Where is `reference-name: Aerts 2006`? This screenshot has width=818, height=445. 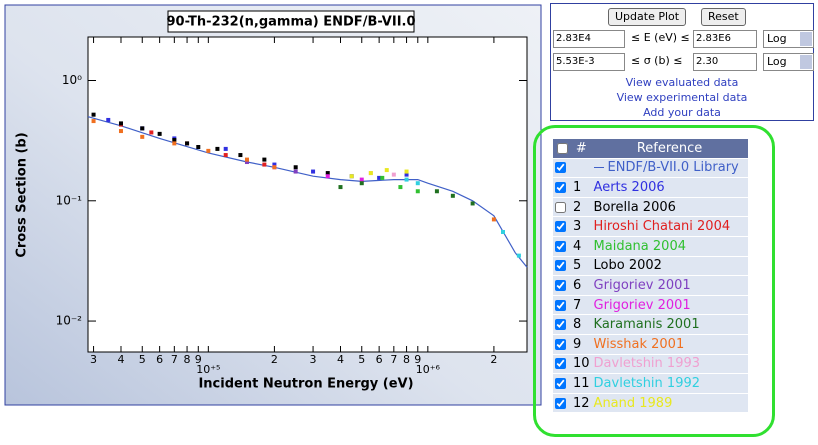
reference-name: Aerts 2006 is located at coordinates (669, 187).